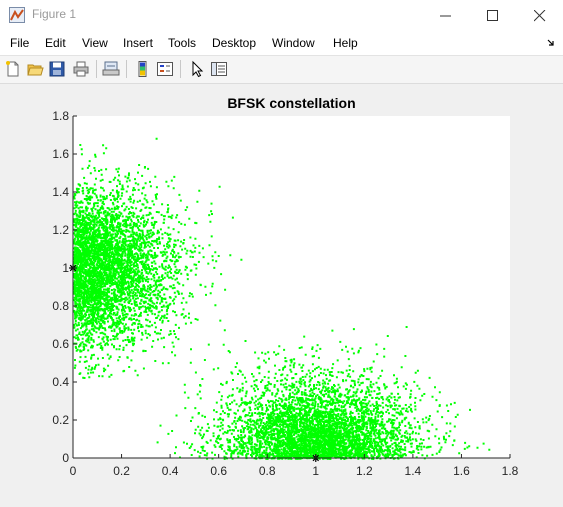 Image resolution: width=563 pixels, height=507 pixels. Describe the element at coordinates (138, 43) in the screenshot. I see `menu-insert: Insert` at that location.